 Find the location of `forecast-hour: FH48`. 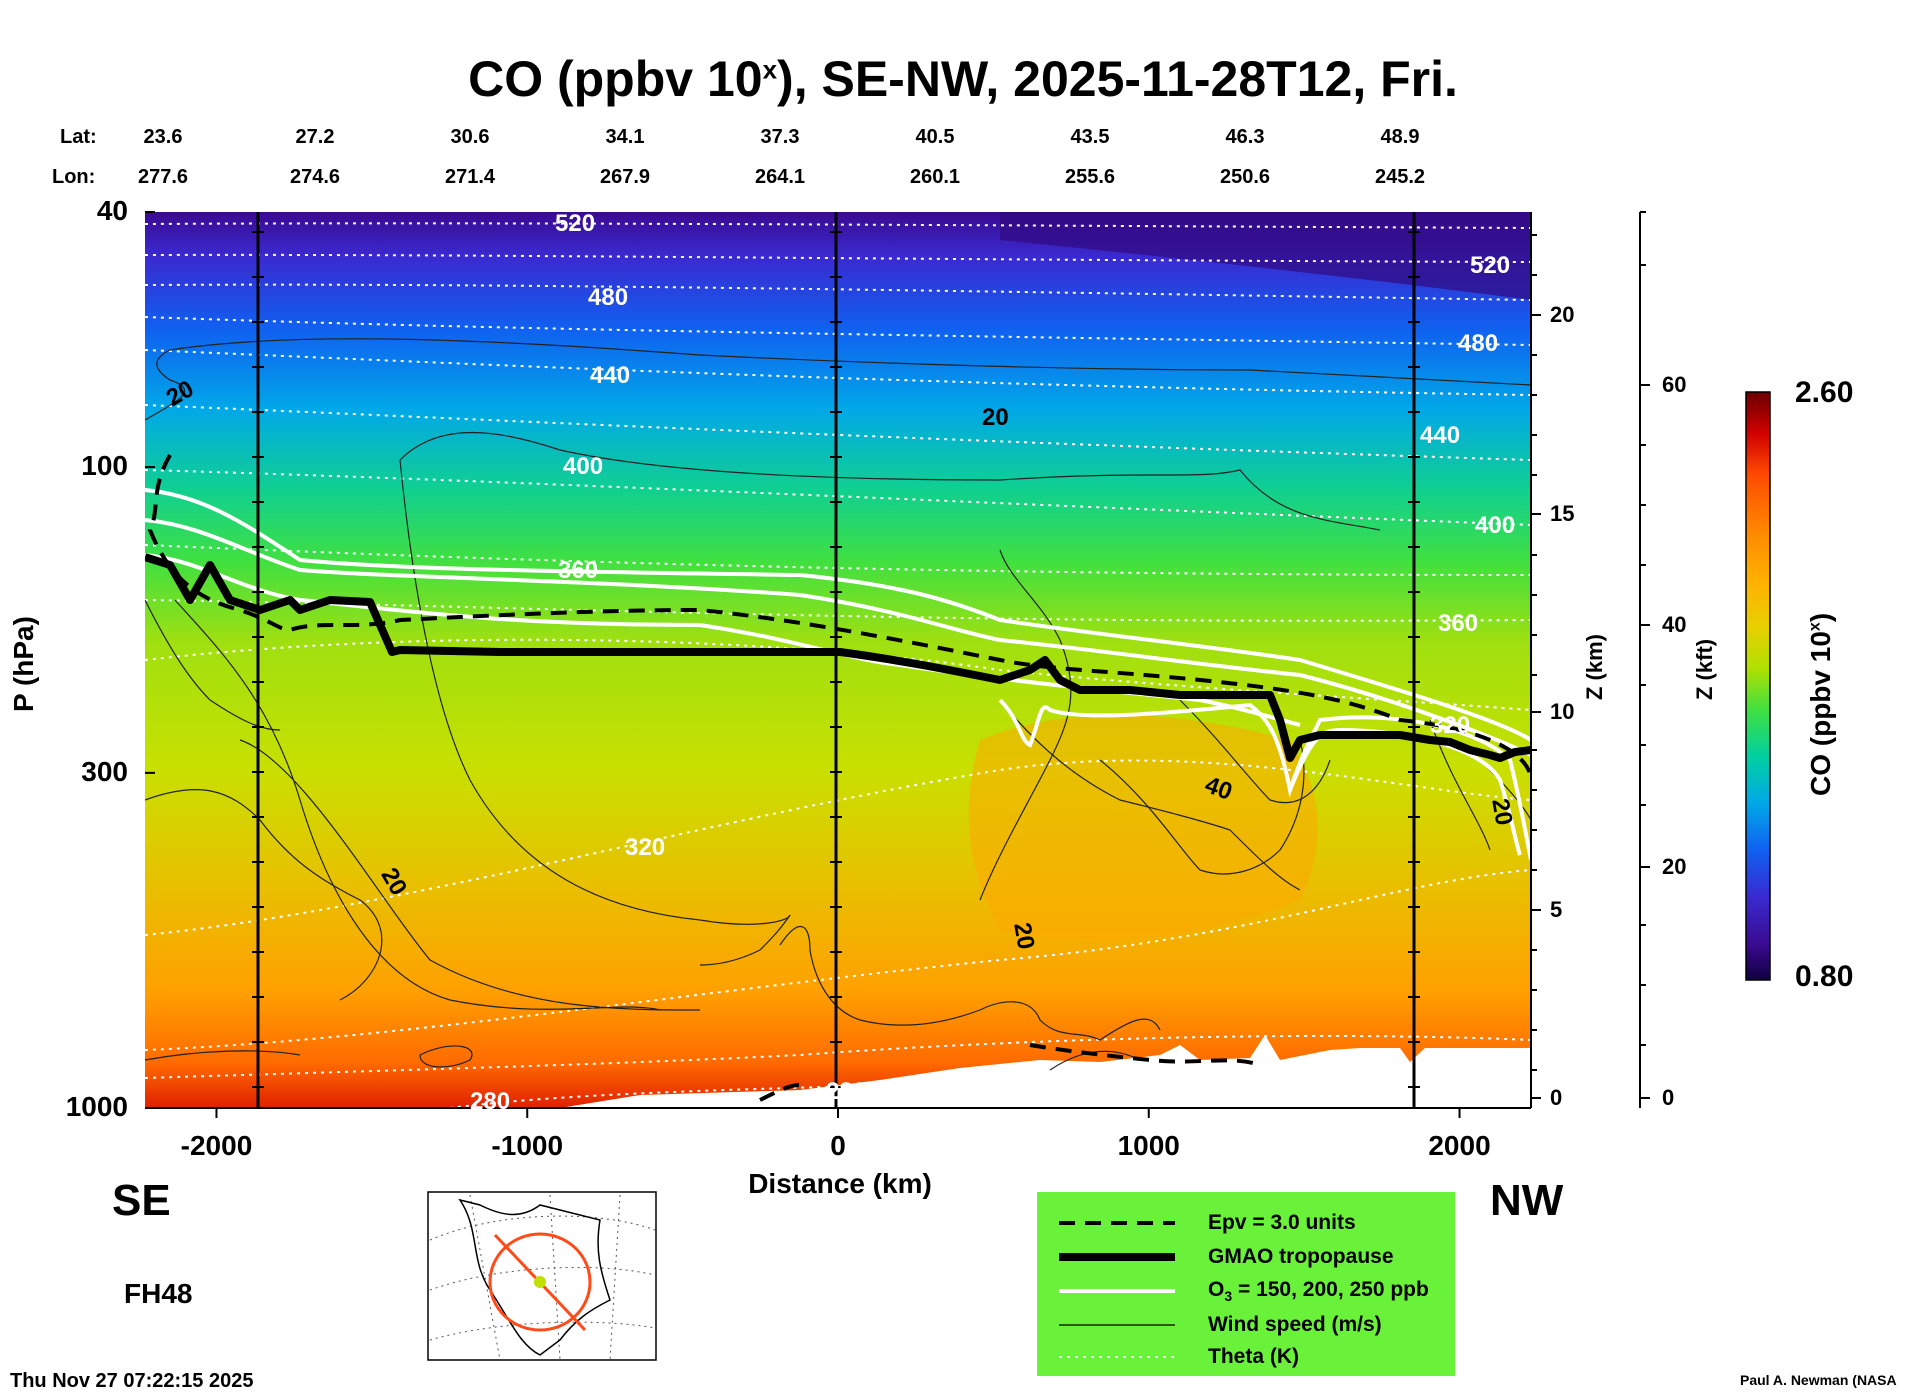

forecast-hour: FH48 is located at coordinates (158, 1293).